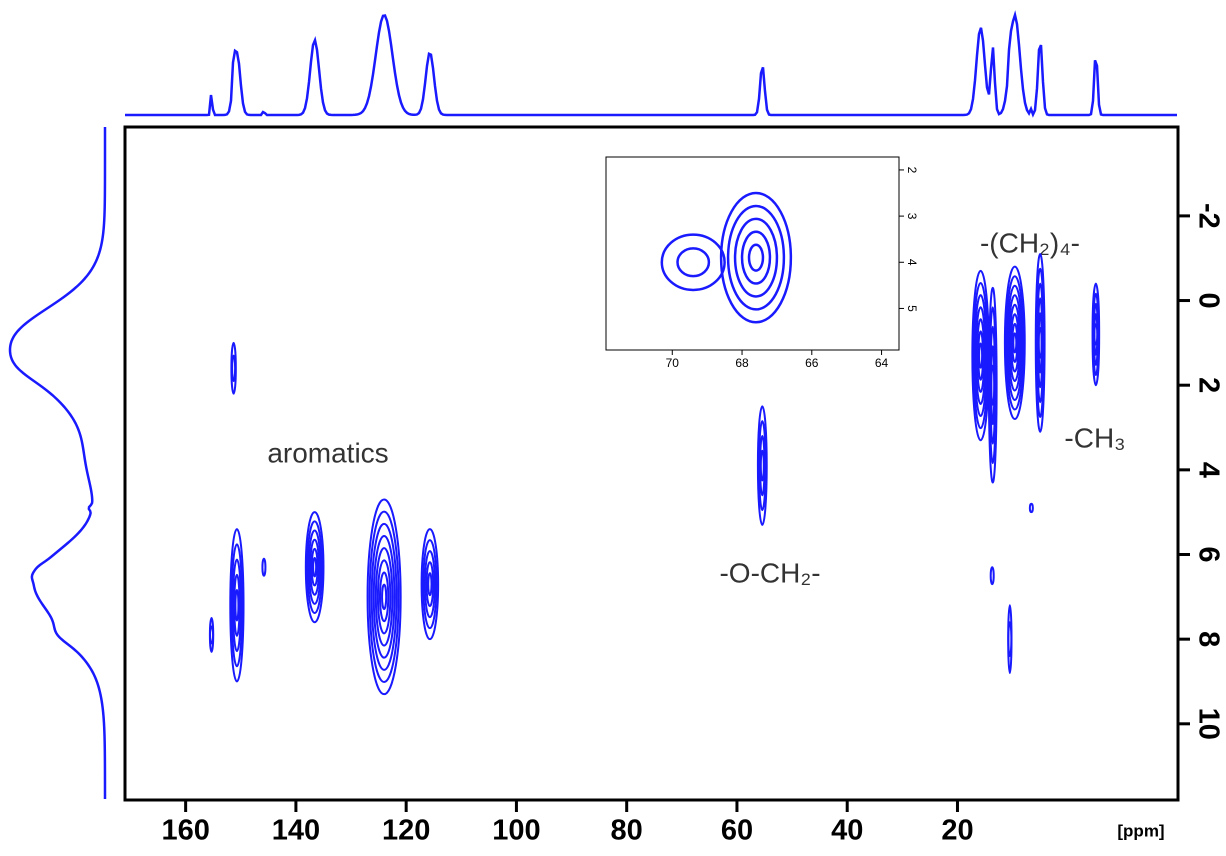  Describe the element at coordinates (1094, 437) in the screenshot. I see `annotation: -CH₃` at that location.